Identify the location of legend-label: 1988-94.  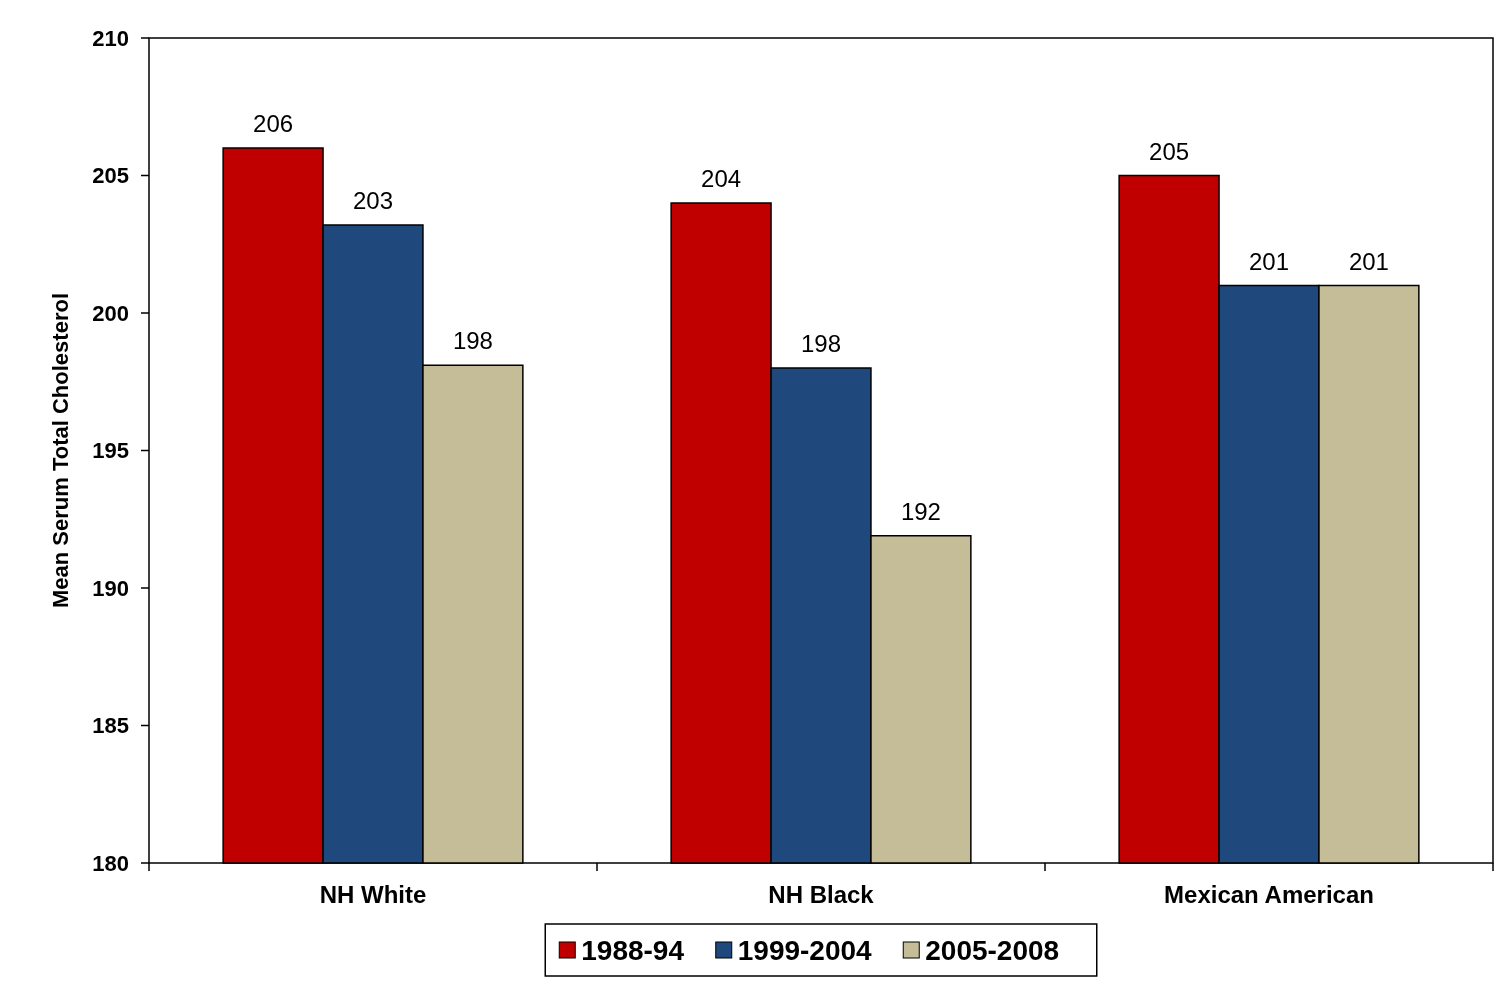
(633, 950).